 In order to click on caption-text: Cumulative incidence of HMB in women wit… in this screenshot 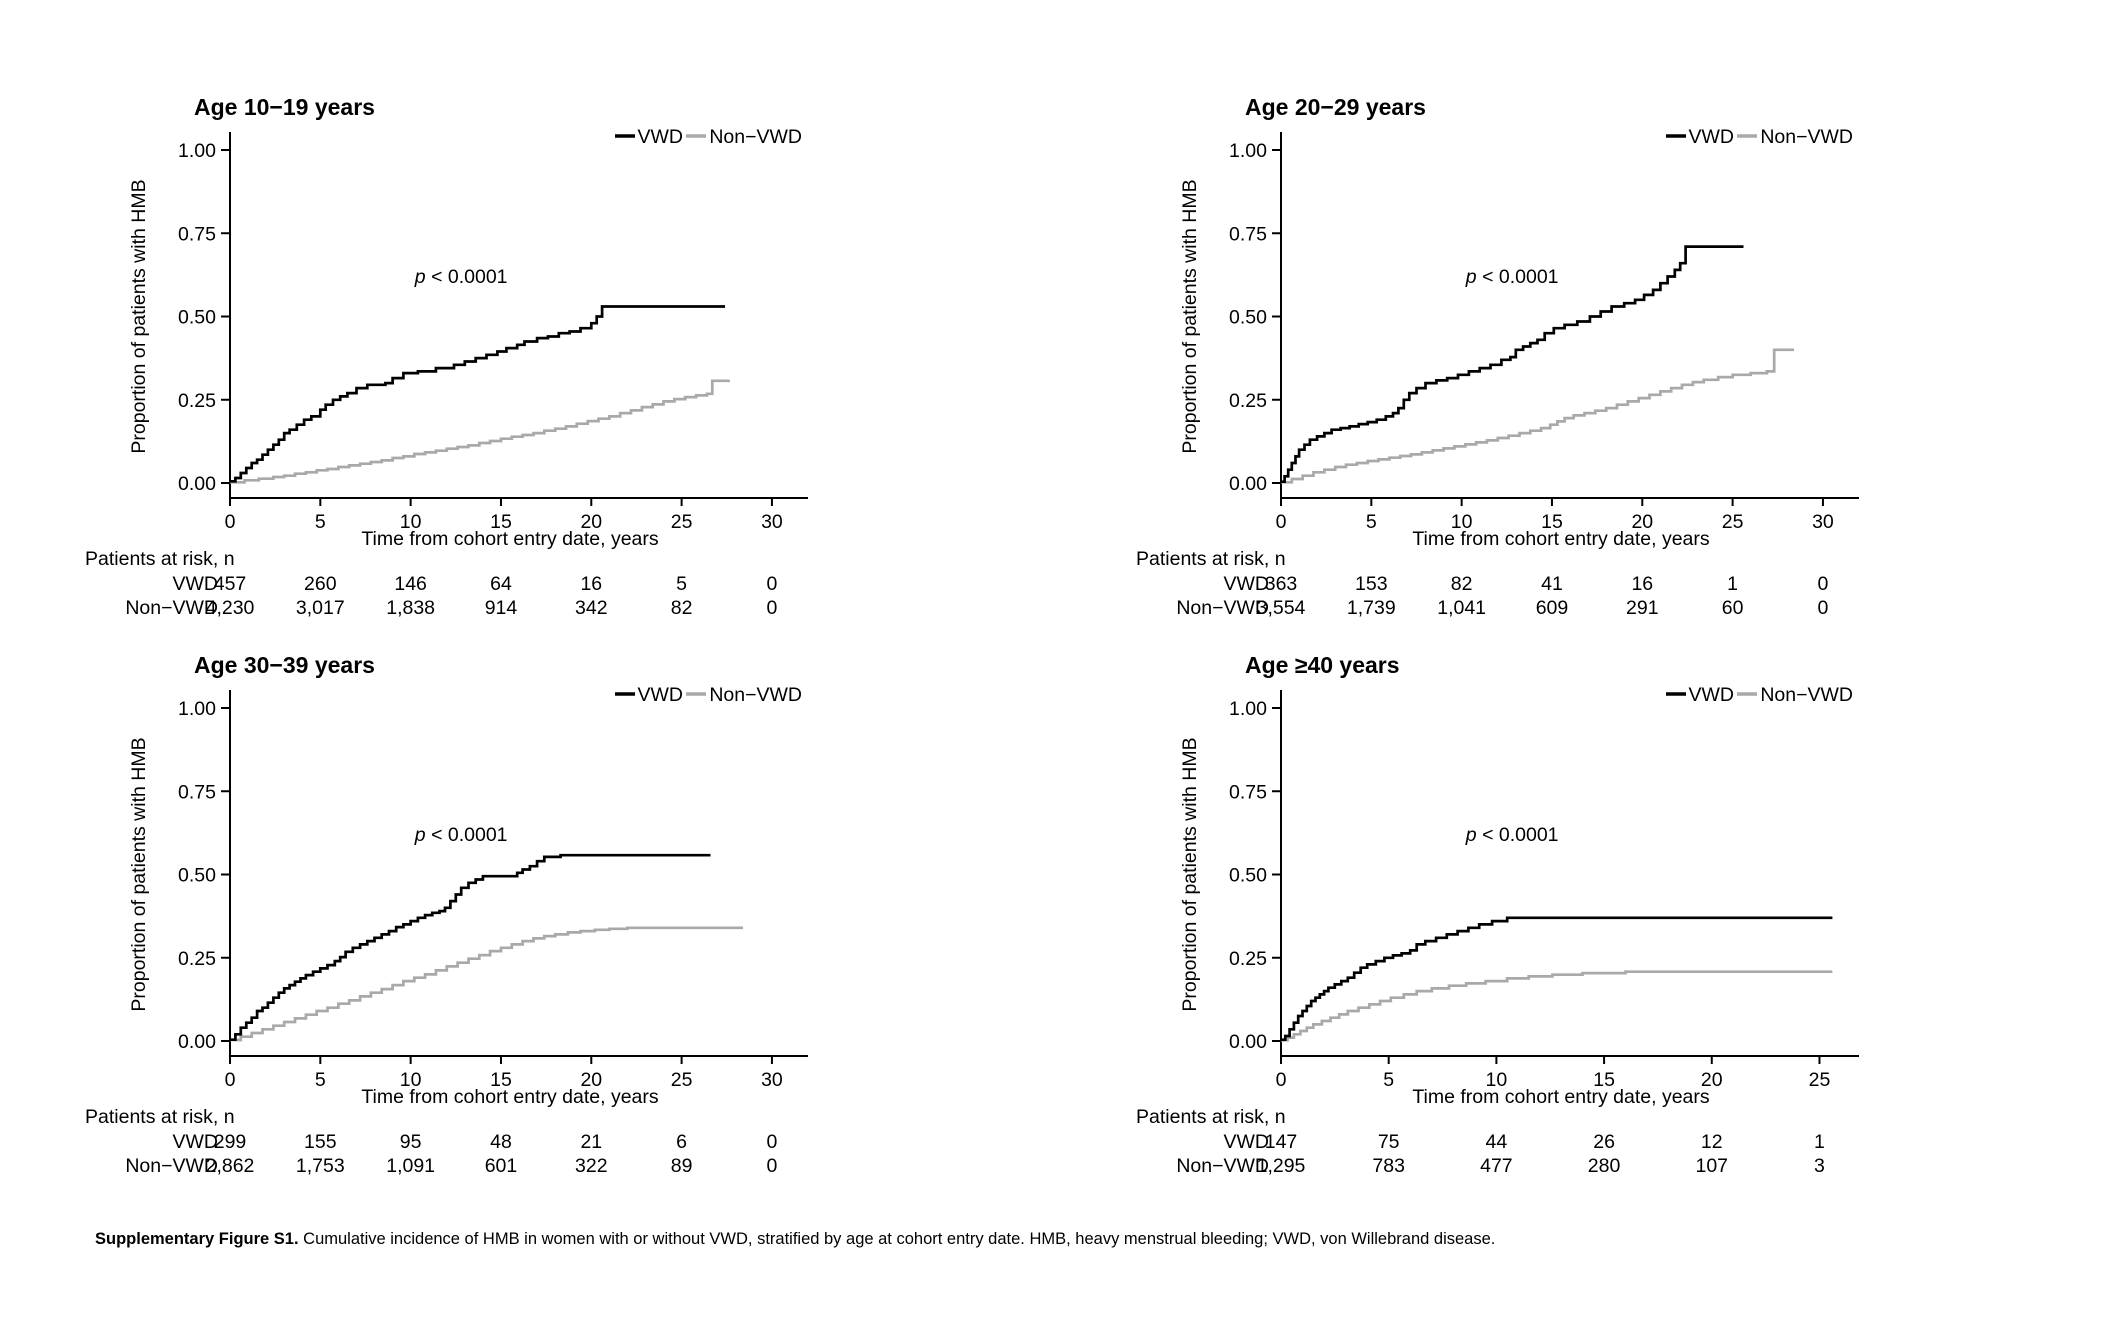, I will do `click(897, 1239)`.